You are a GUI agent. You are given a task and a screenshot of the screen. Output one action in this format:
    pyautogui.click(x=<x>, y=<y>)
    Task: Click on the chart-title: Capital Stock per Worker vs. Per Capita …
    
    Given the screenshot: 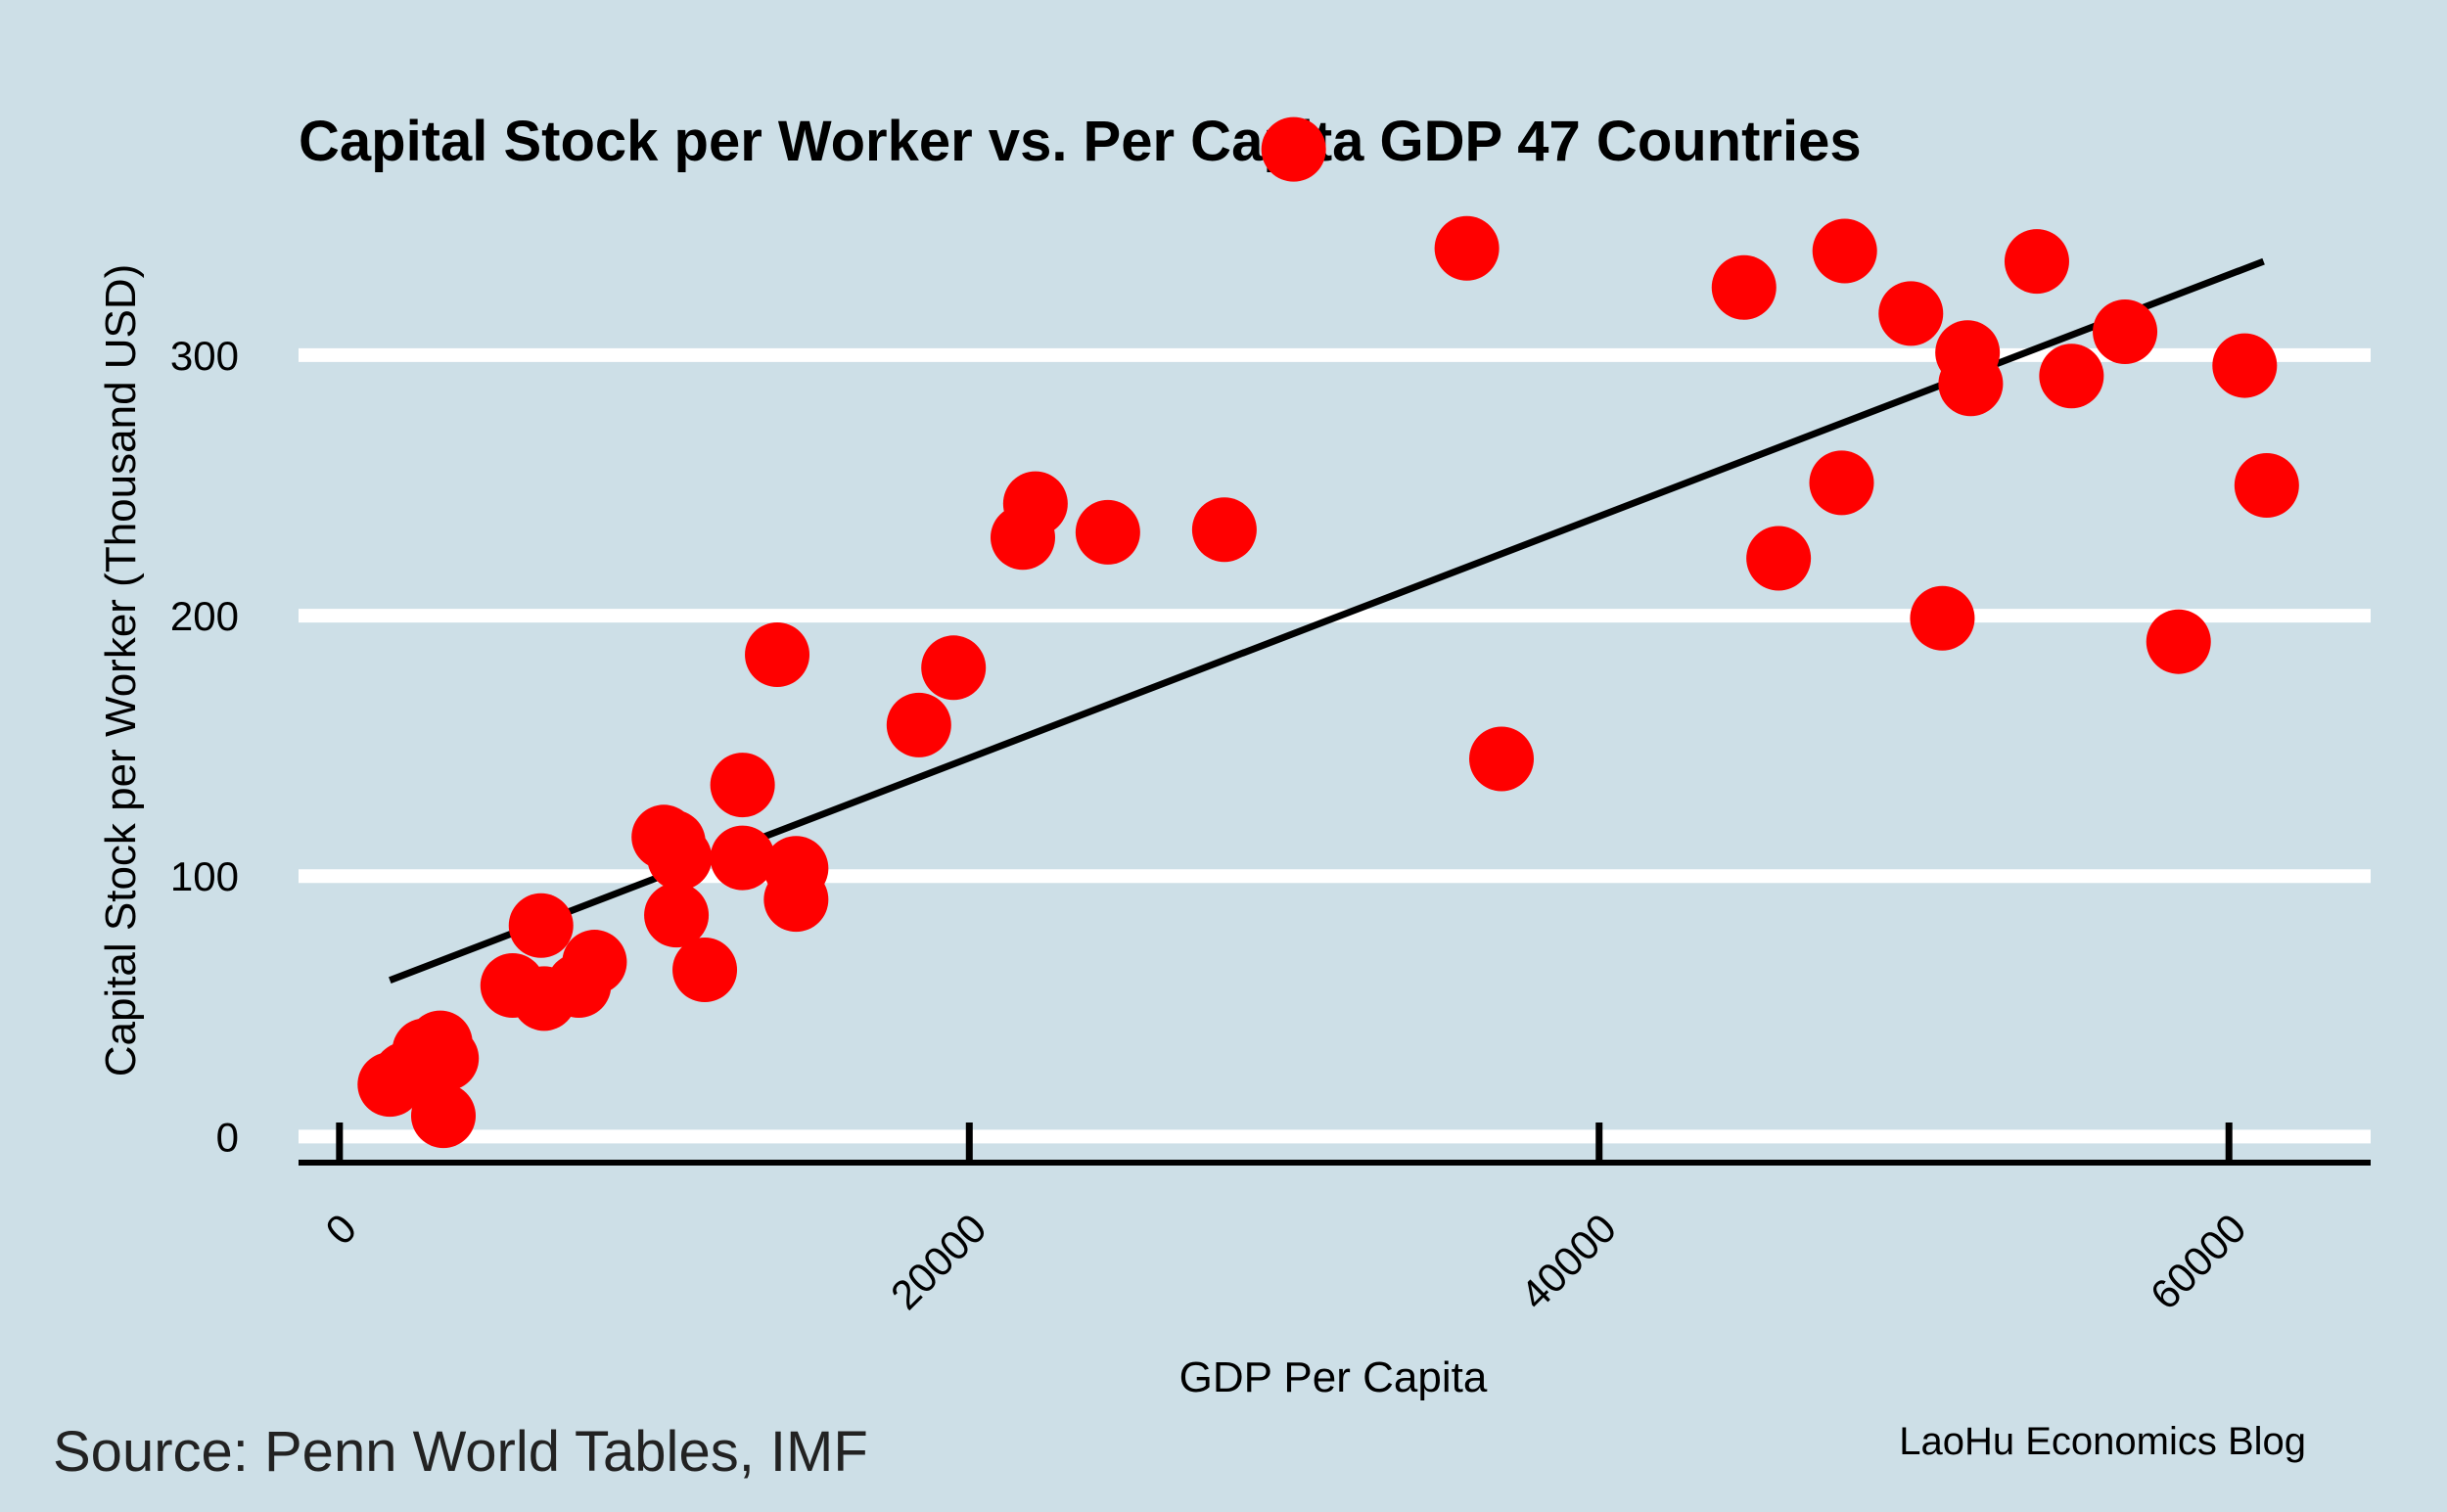 What is the action you would take?
    pyautogui.click(x=1080, y=141)
    